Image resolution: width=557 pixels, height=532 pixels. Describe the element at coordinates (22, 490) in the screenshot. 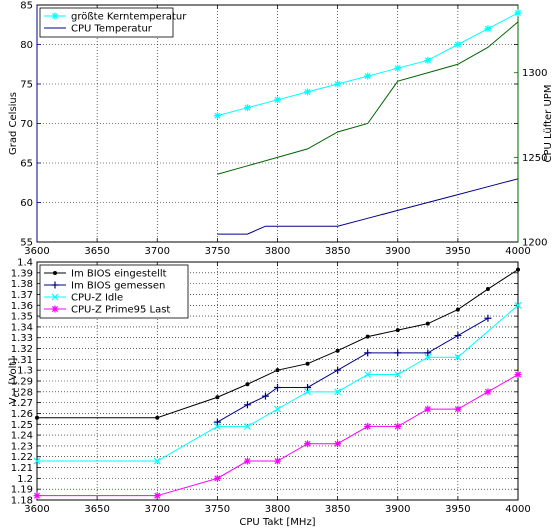

I see `y-tick-label: 1.19` at that location.